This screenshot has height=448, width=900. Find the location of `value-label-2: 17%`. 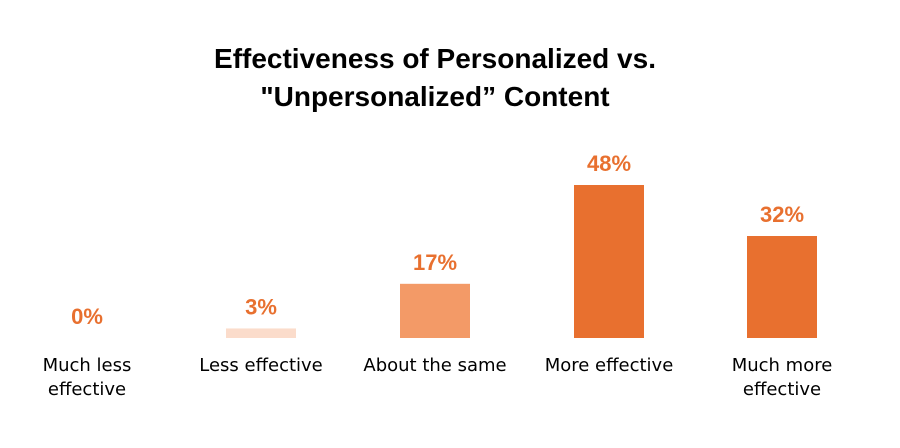

value-label-2: 17% is located at coordinates (435, 262).